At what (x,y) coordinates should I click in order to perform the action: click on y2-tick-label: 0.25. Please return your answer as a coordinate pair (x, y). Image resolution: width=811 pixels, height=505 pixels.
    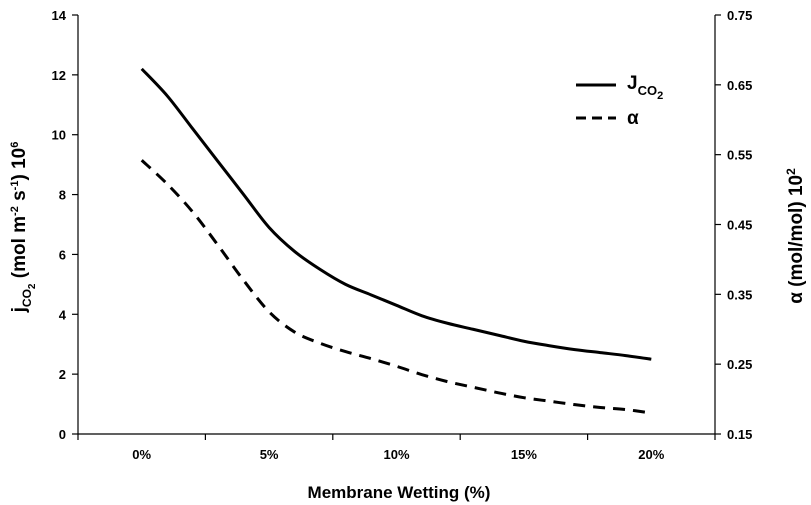
    Looking at the image, I should click on (739, 364).